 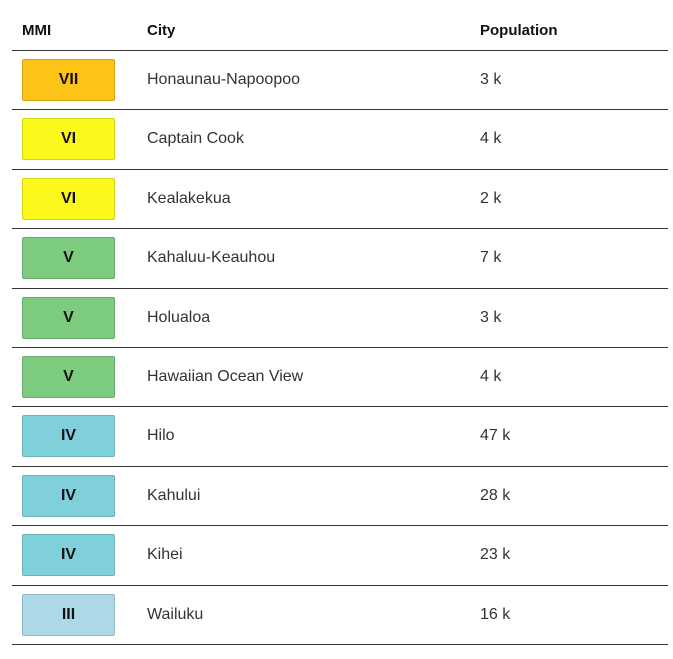 I want to click on city: Kealakekua, so click(x=189, y=198).